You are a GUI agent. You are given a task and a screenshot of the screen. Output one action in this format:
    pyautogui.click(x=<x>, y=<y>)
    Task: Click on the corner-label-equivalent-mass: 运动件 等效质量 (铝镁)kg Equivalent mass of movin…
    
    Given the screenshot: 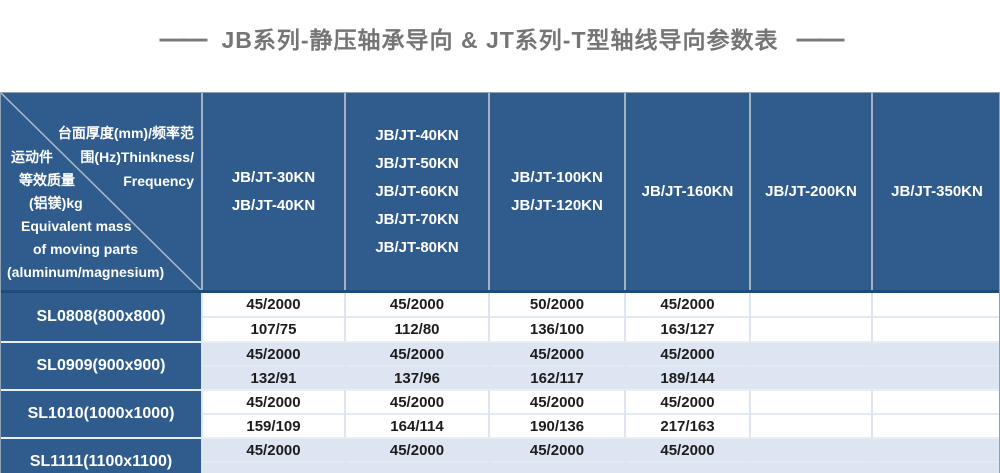 What is the action you would take?
    pyautogui.click(x=84, y=215)
    